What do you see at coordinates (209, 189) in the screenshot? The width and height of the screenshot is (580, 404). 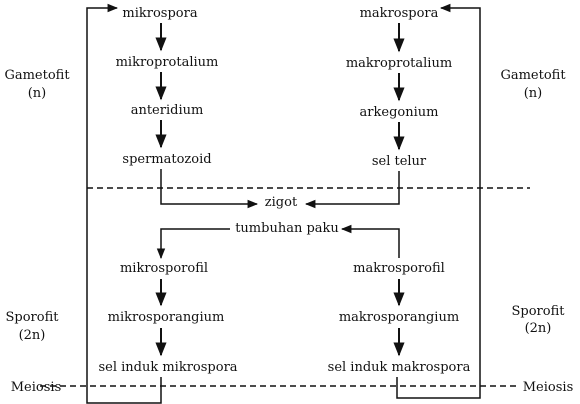 I see `arrow-spermatozoid-to-zygote` at bounding box center [209, 189].